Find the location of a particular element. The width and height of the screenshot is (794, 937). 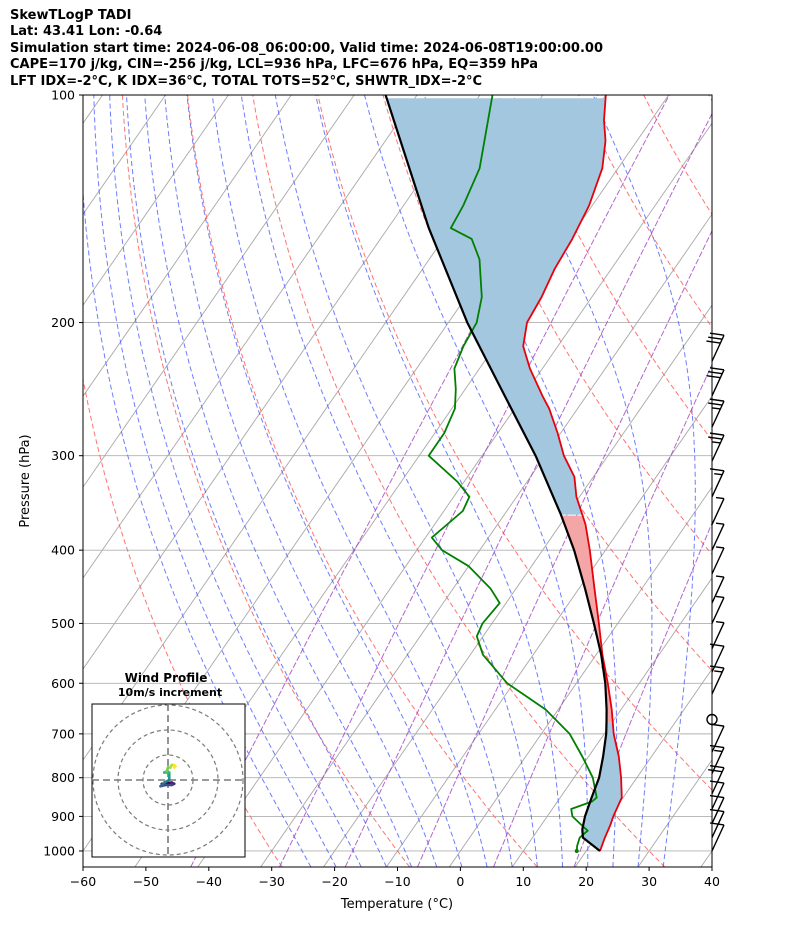

x-tick-label: 40 is located at coordinates (712, 881).